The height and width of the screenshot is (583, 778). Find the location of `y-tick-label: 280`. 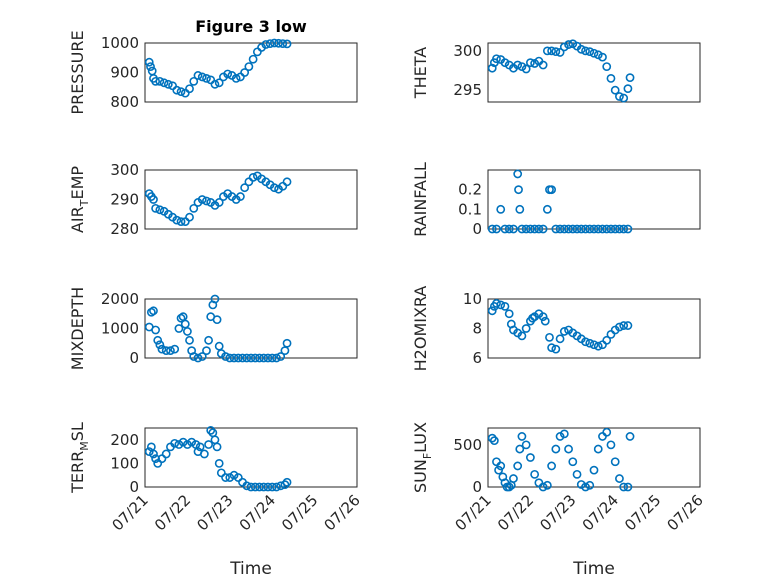

y-tick-label: 280 is located at coordinates (124, 229).